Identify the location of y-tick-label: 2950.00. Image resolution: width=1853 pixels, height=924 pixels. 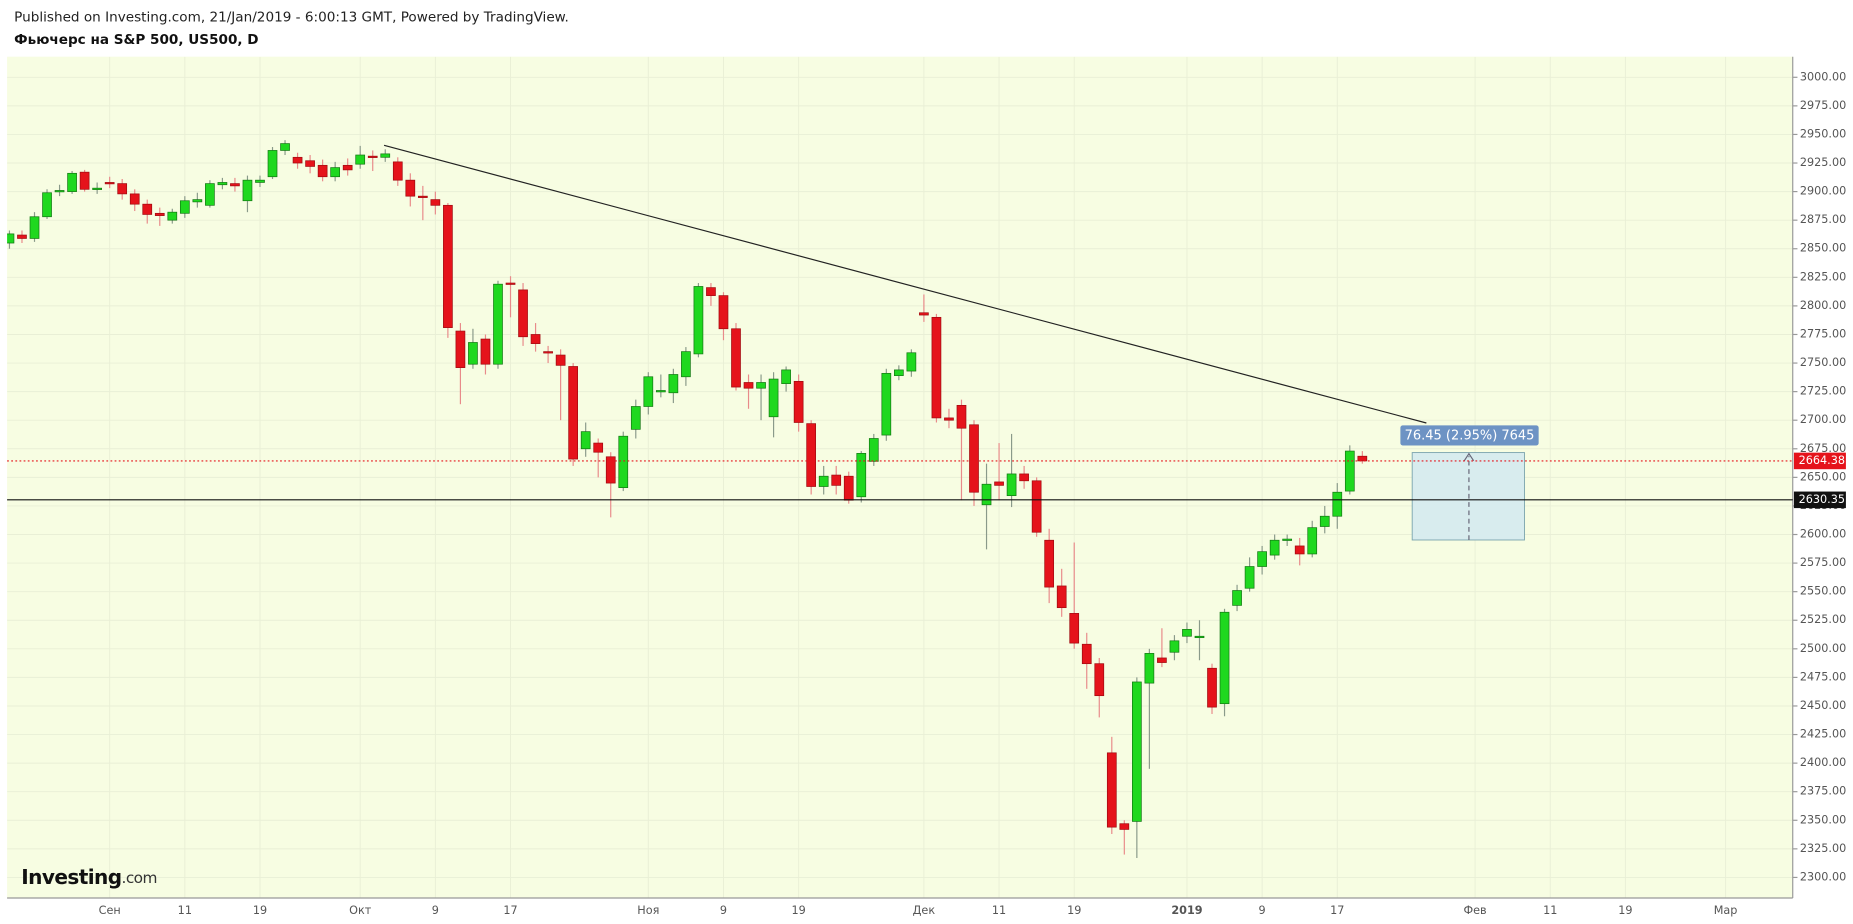
(1823, 133).